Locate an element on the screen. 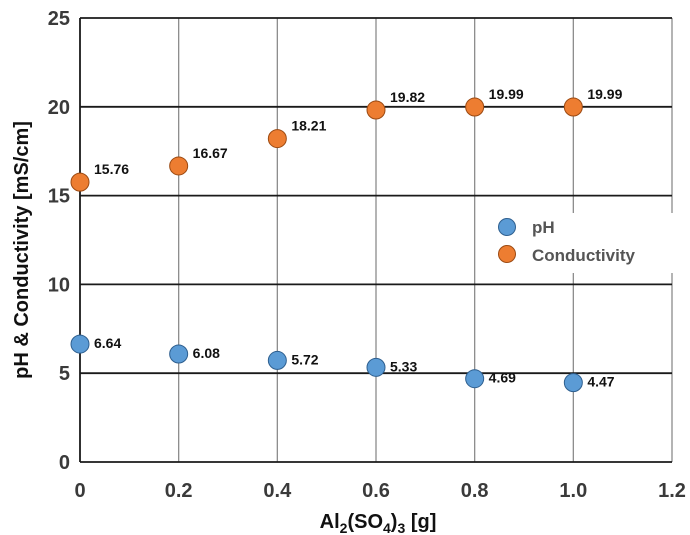 Image resolution: width=690 pixels, height=535 pixels. y-tick-label: 5 is located at coordinates (64, 374).